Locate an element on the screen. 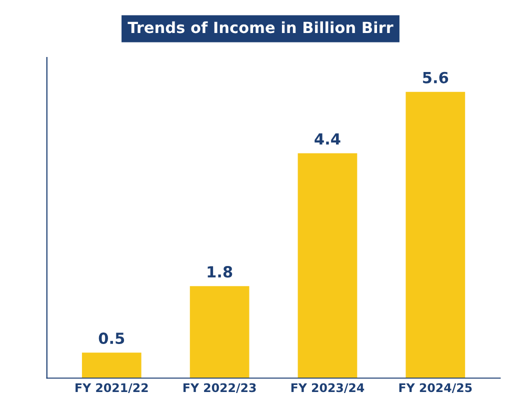 This screenshot has height=411, width=521. x-tick-label: FY 2021/22 is located at coordinates (112, 388).